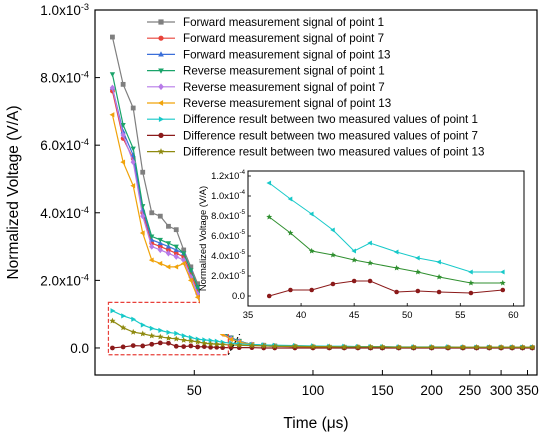 The image size is (550, 439). Describe the element at coordinates (284, 87) in the screenshot. I see `legend-label: Reverse measurement signal of point 7` at that location.